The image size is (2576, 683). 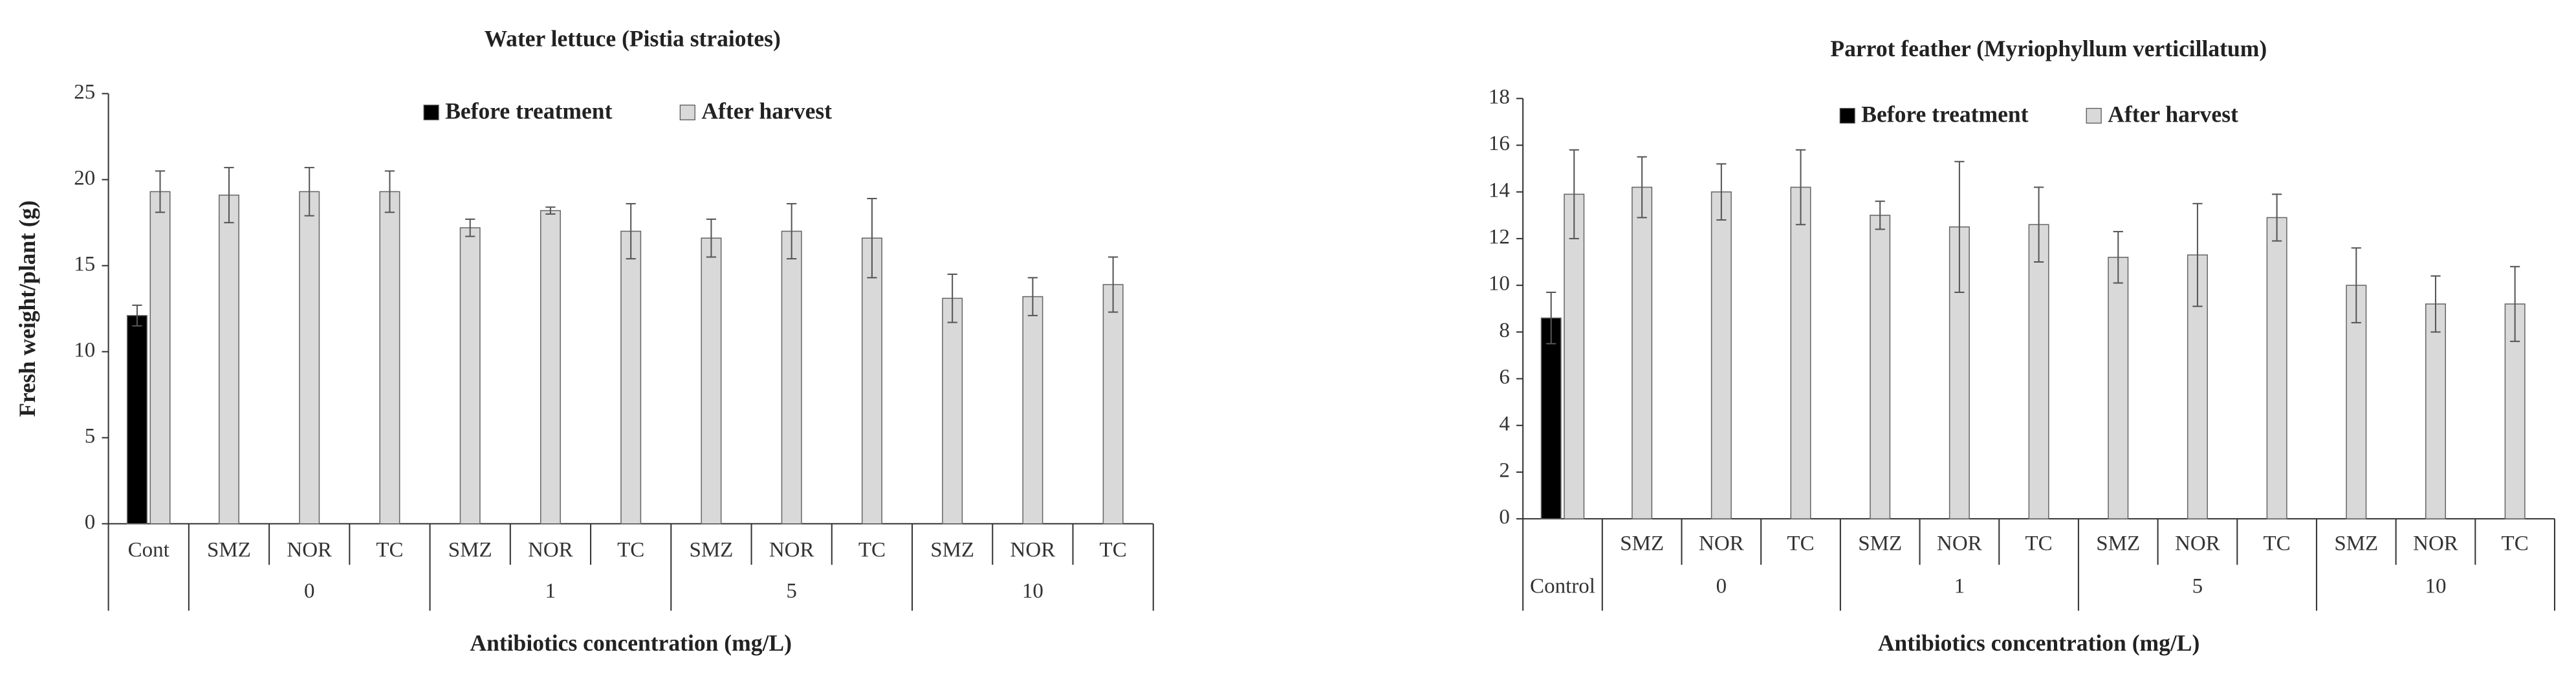 What do you see at coordinates (1505, 330) in the screenshot?
I see `y-tick-label: 8` at bounding box center [1505, 330].